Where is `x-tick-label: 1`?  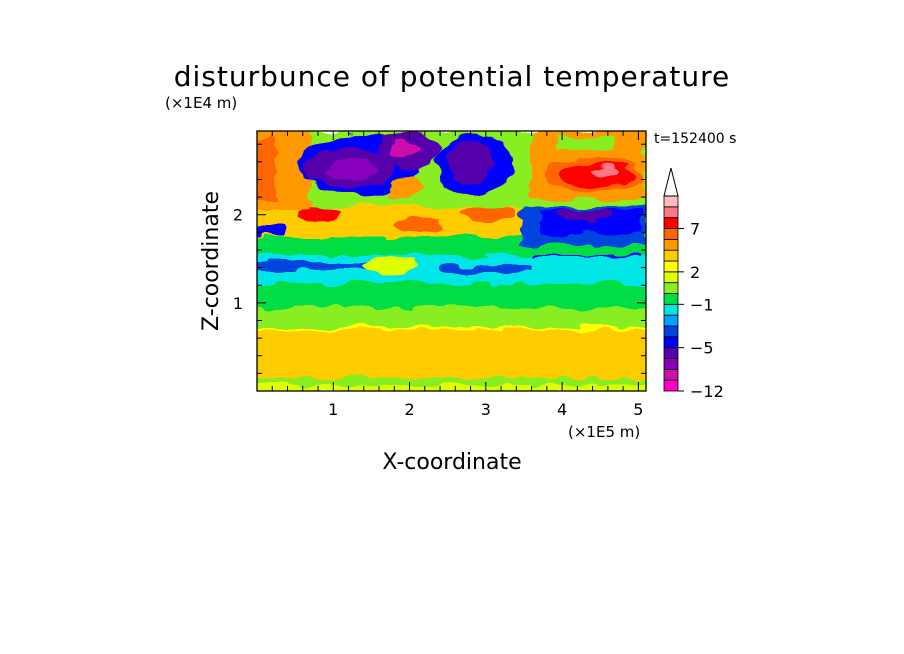
x-tick-label: 1 is located at coordinates (333, 409).